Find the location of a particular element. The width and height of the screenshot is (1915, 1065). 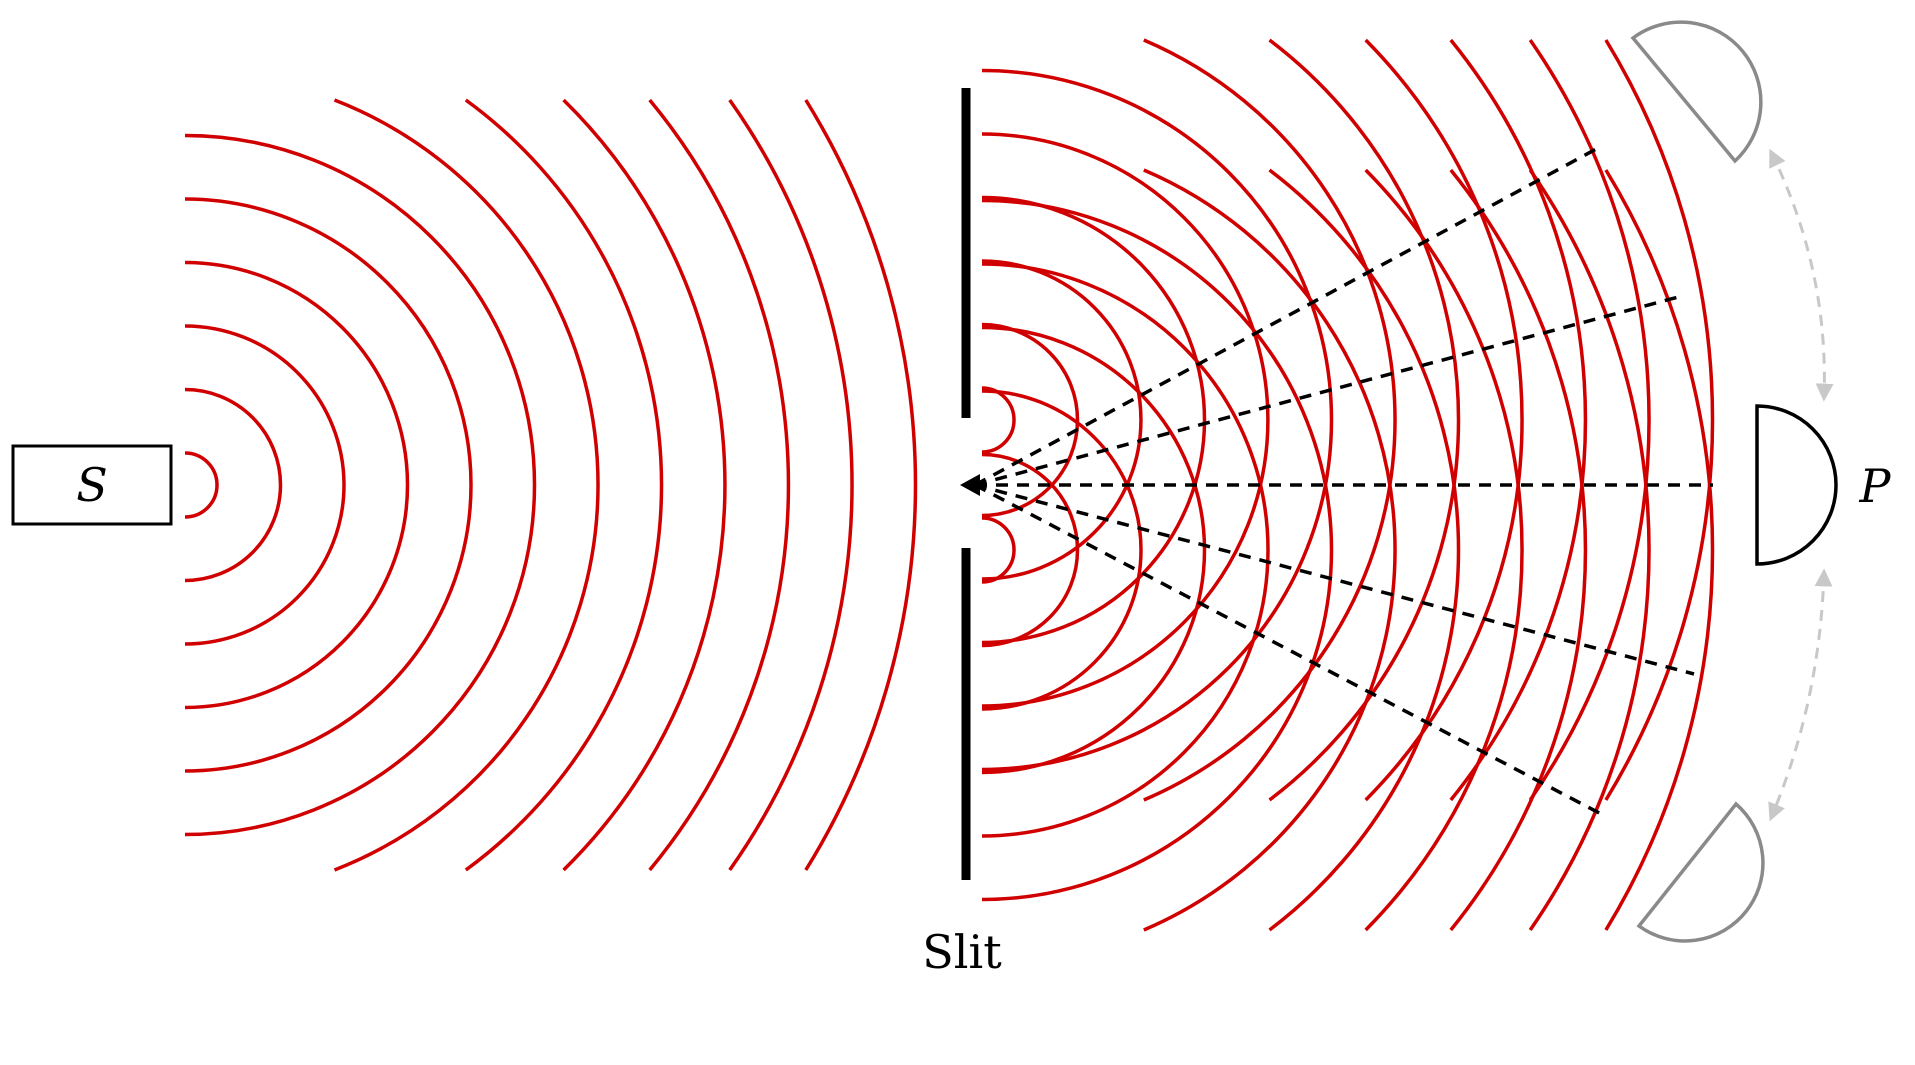

source-box: S is located at coordinates (92, 485).